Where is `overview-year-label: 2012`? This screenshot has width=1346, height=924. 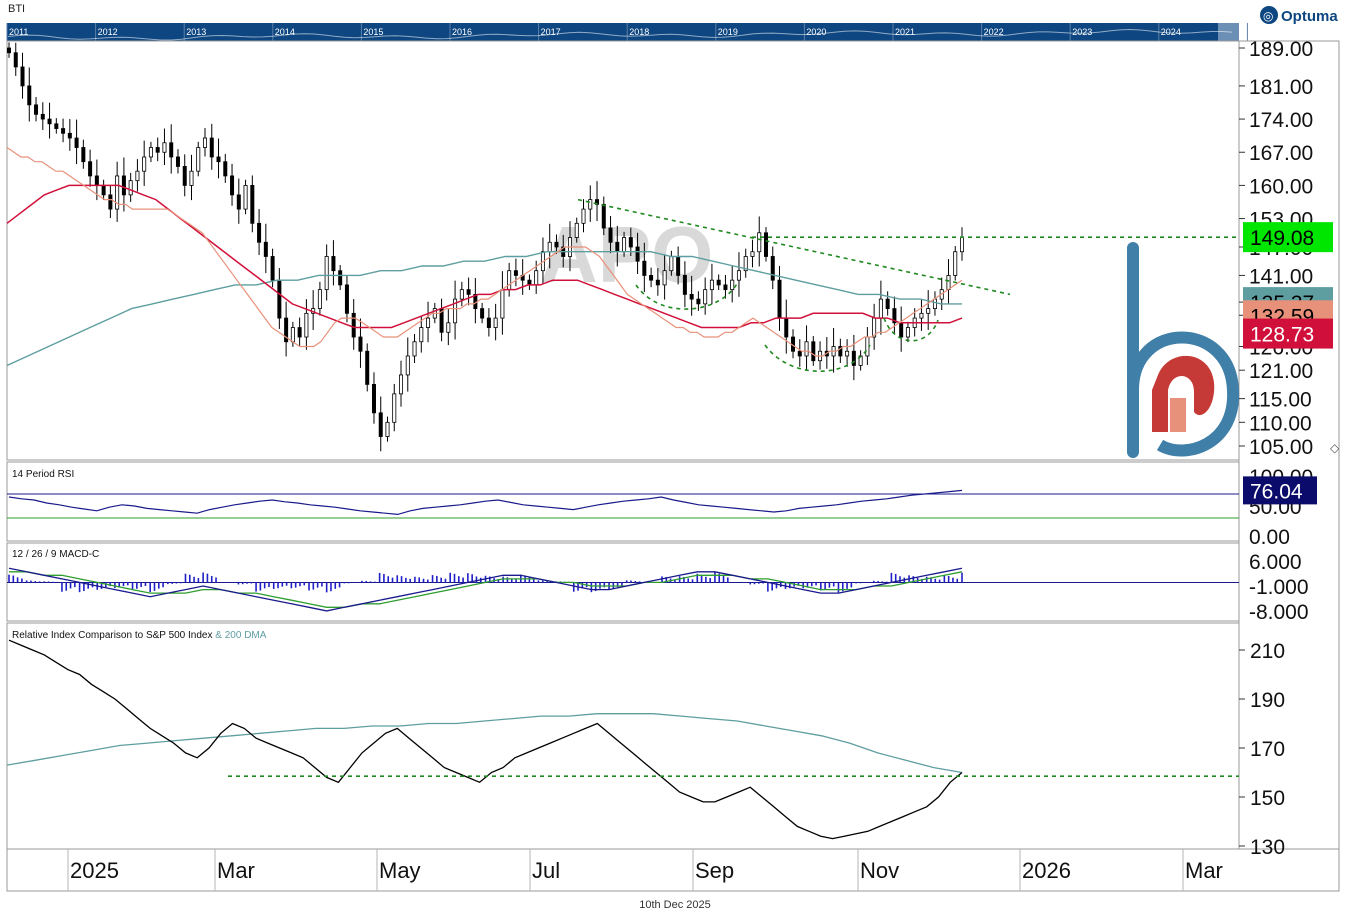 overview-year-label: 2012 is located at coordinates (108, 32).